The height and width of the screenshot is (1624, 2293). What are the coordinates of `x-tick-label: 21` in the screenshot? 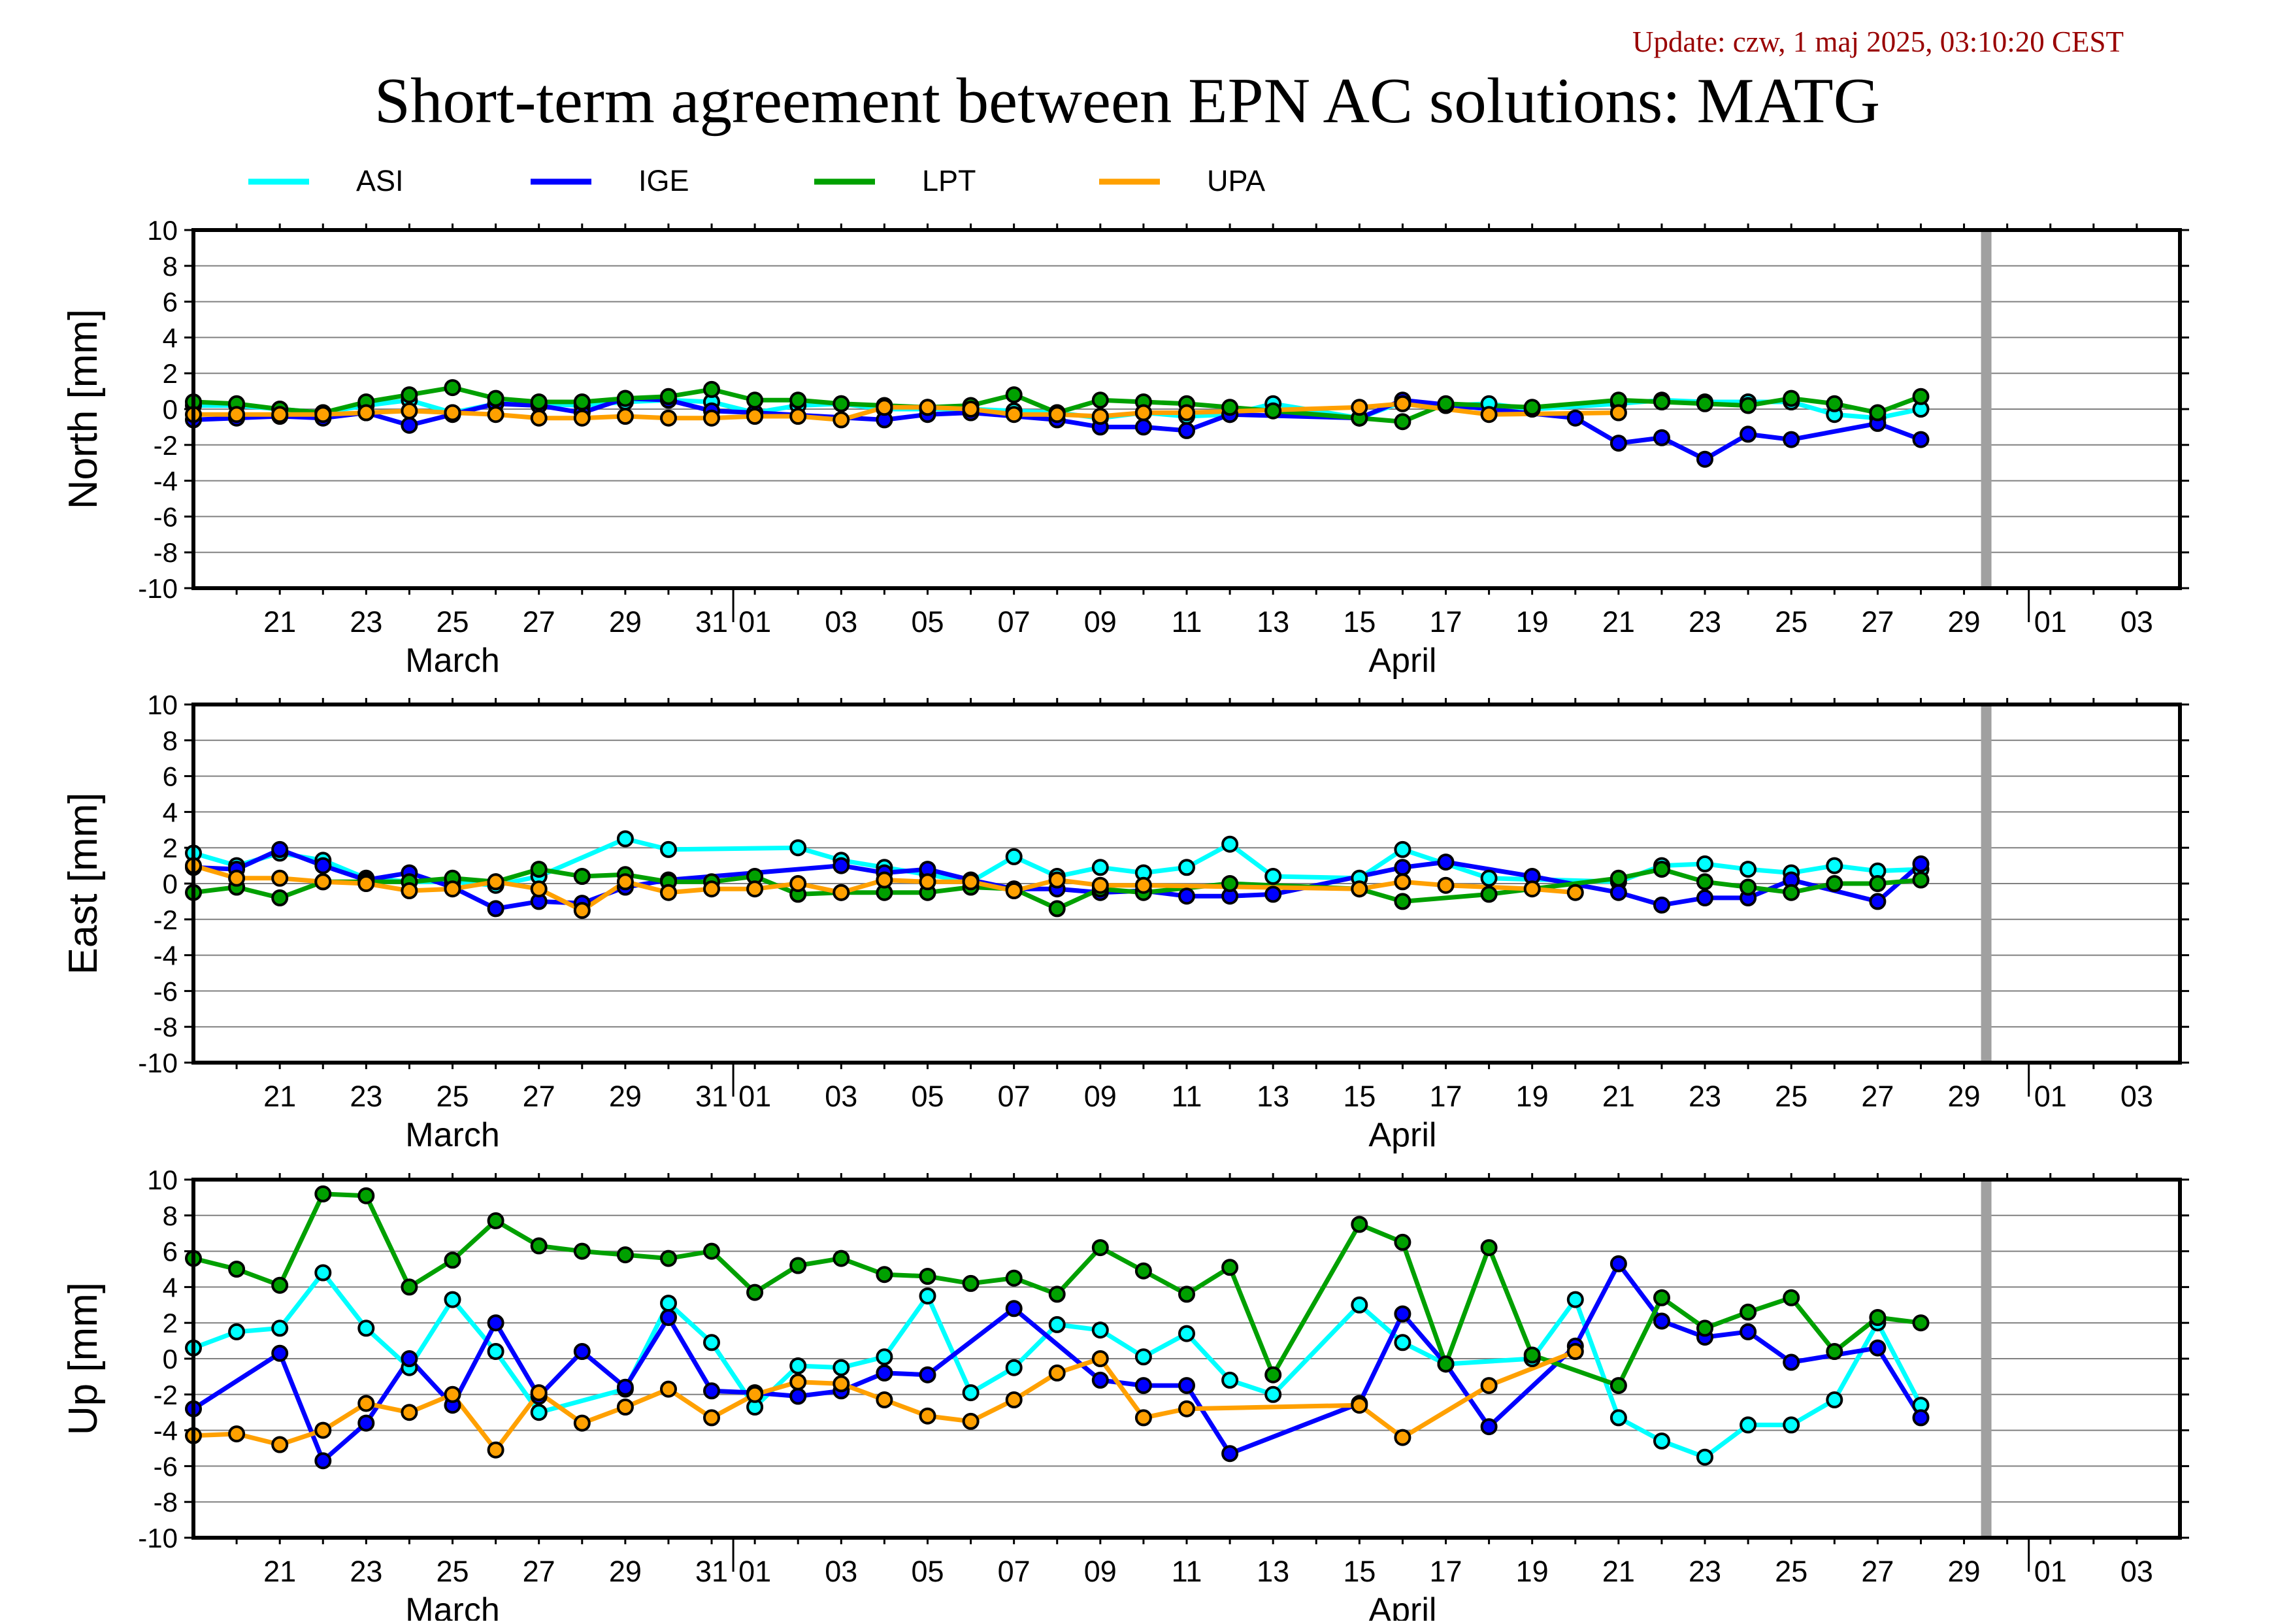 It's located at (1619, 1571).